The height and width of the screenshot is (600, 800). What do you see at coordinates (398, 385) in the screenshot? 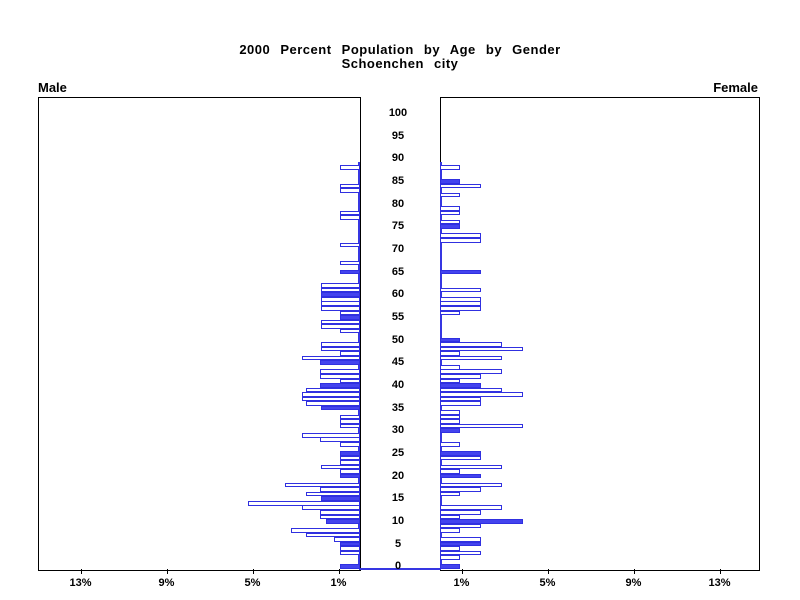
I see `age-tick-label: 40` at bounding box center [398, 385].